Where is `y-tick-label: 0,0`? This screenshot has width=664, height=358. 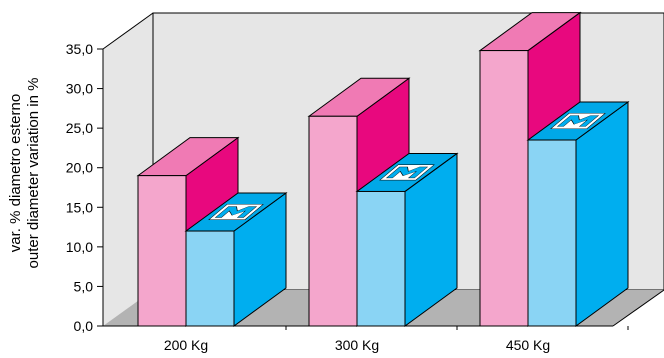 y-tick-label: 0,0 is located at coordinates (84, 326).